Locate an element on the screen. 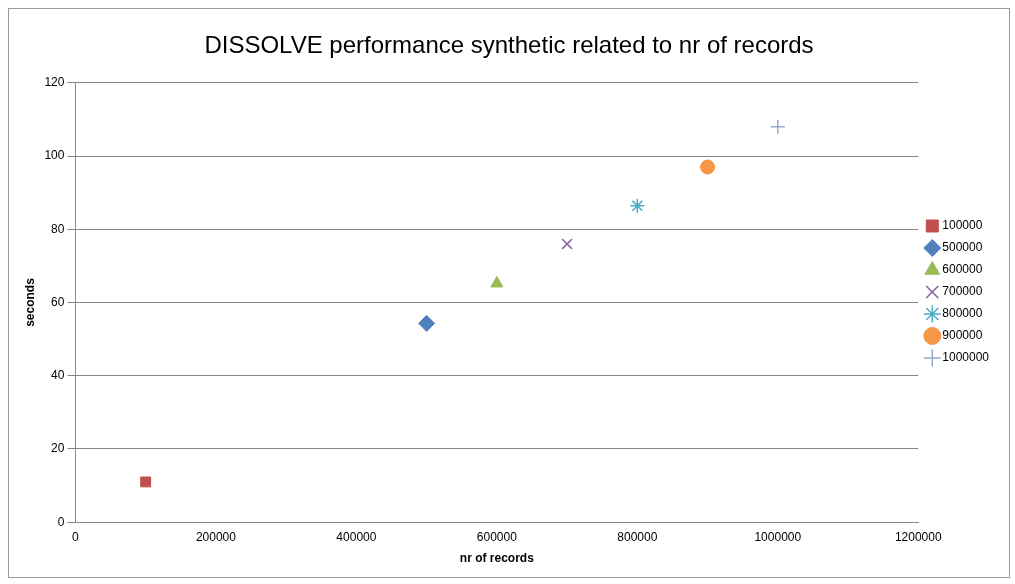  y-tick-label: 20 is located at coordinates (58, 448).